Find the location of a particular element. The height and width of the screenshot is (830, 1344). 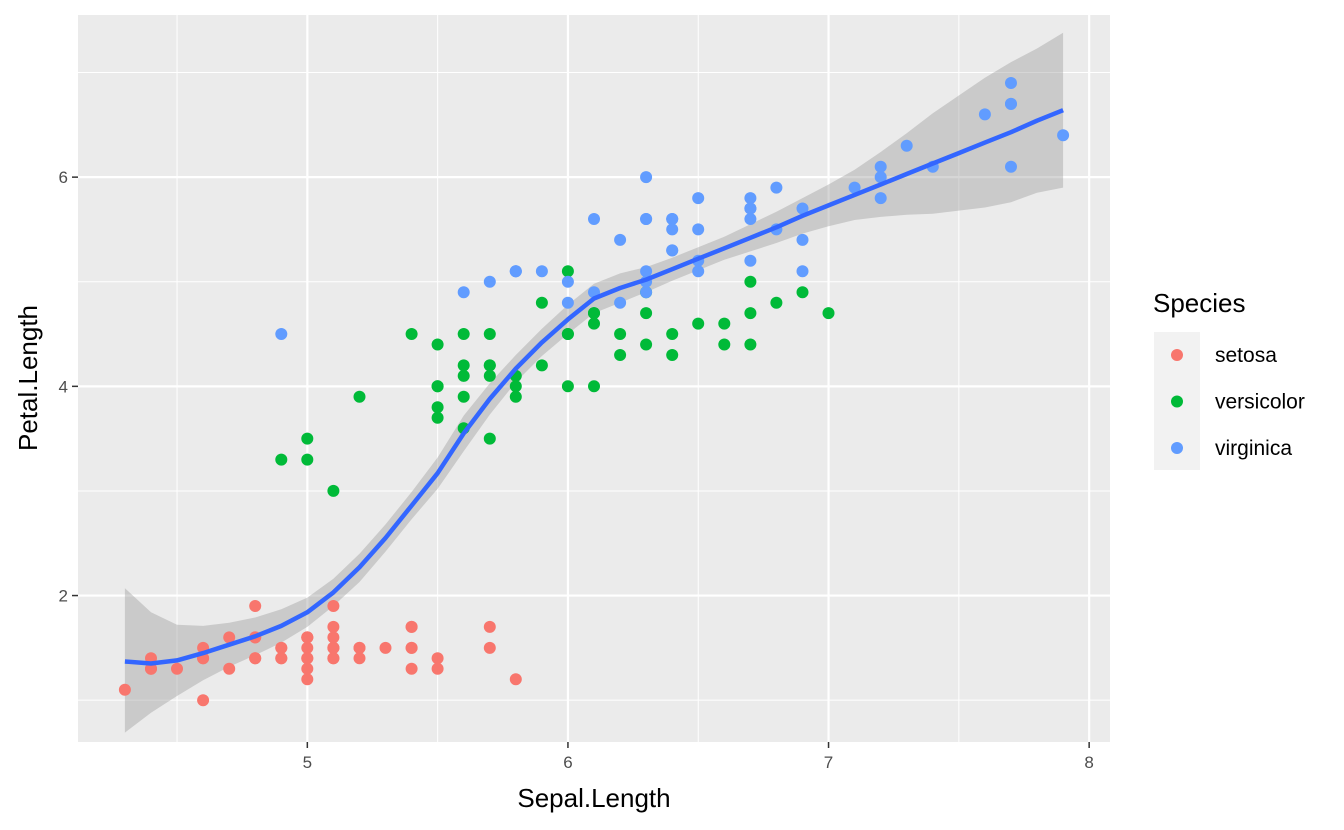

y-tick-label: 4 is located at coordinates (63, 386).